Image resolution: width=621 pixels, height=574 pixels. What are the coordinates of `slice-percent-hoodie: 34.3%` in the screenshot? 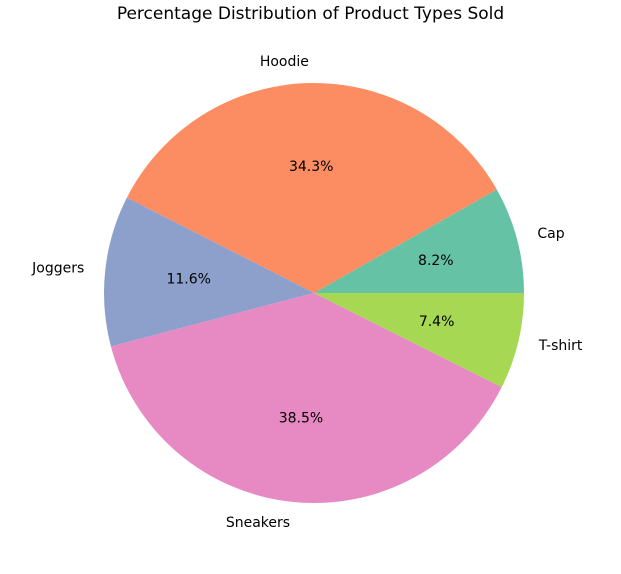 It's located at (311, 167).